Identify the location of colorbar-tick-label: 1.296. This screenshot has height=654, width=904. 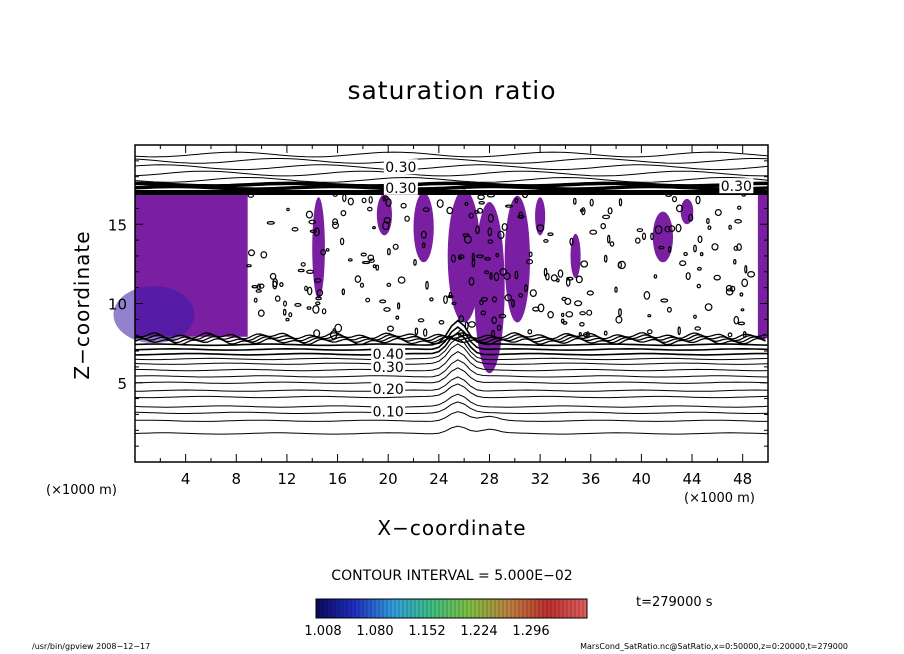
(531, 631).